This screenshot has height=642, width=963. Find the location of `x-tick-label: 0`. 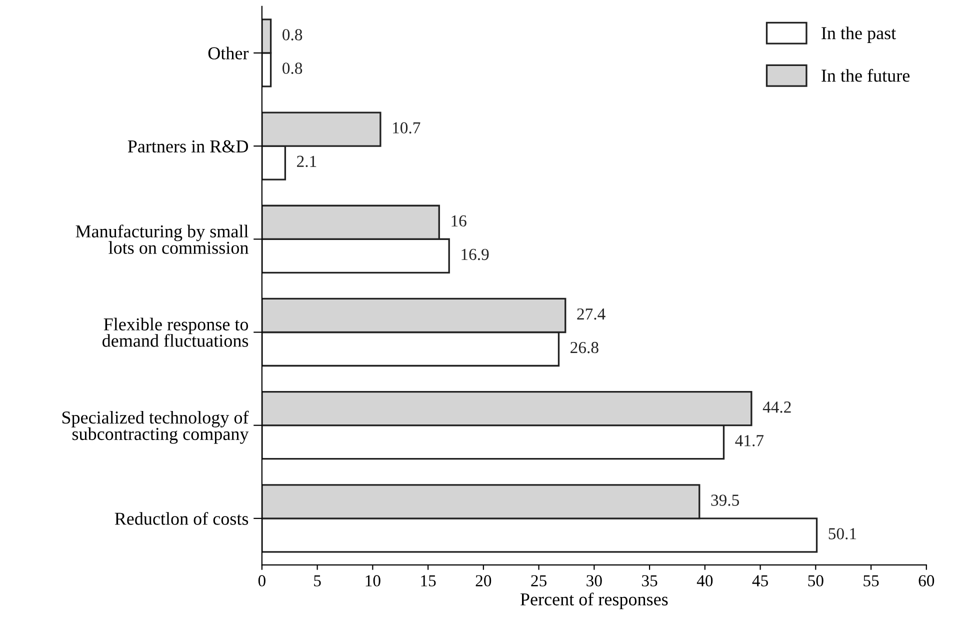

x-tick-label: 0 is located at coordinates (262, 580).